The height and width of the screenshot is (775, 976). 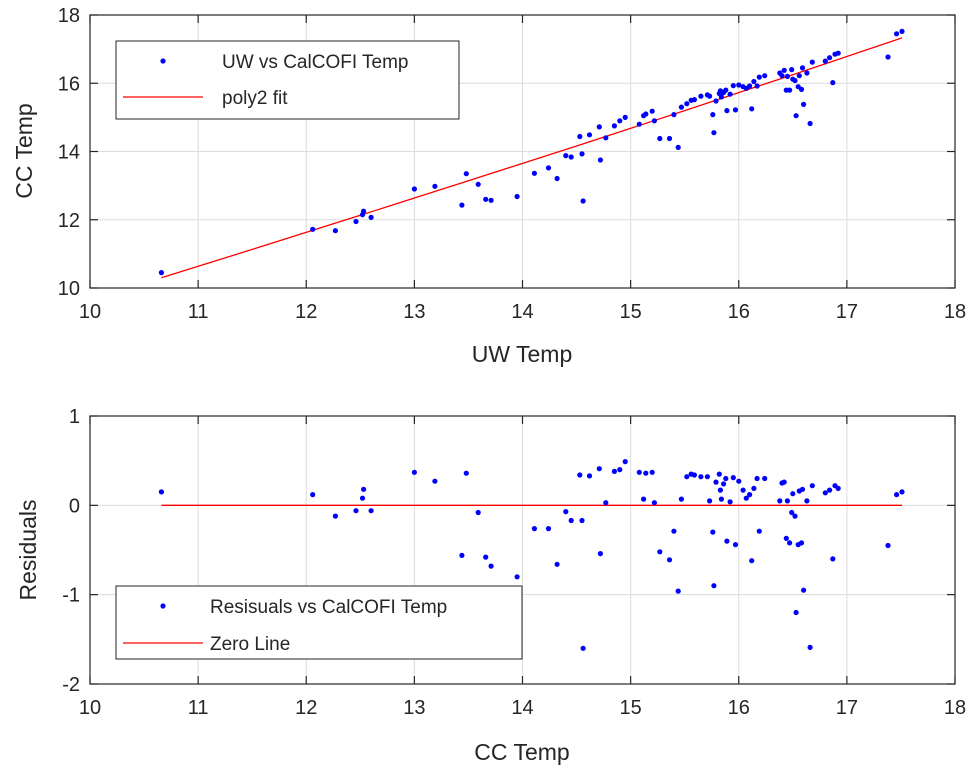 I want to click on top-ytick-label: 10, so click(x=69, y=289).